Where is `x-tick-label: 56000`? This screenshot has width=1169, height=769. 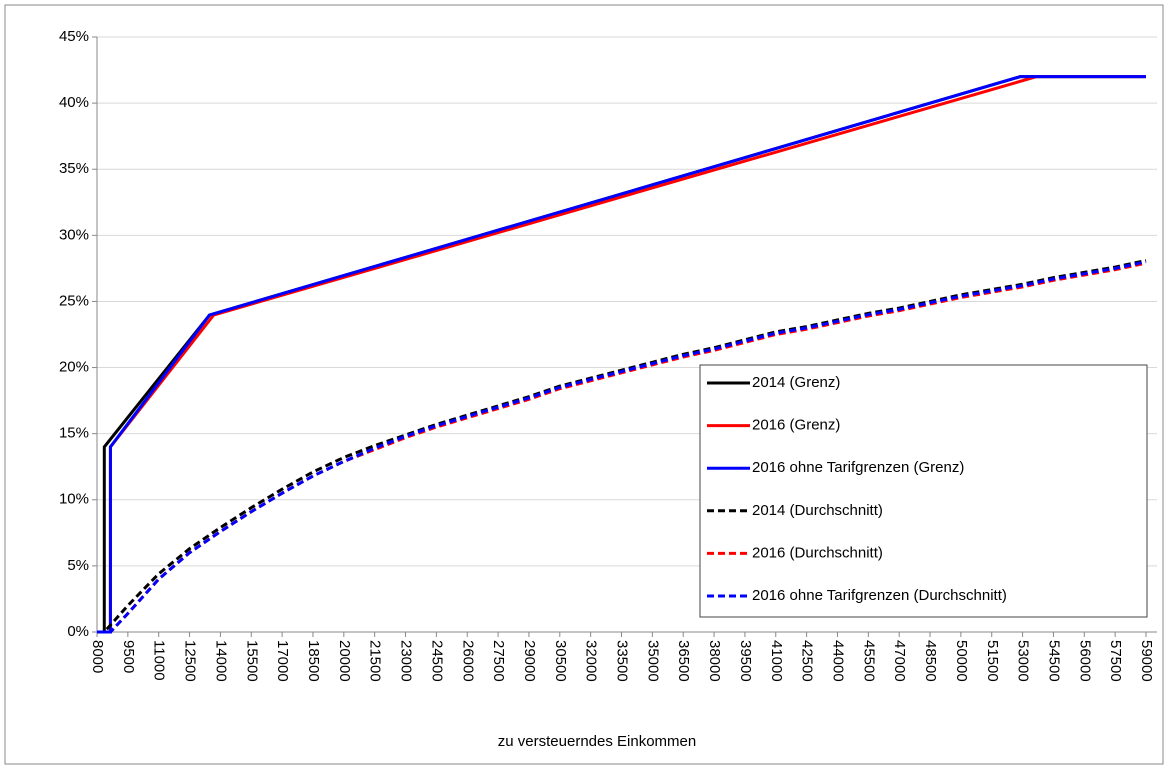 x-tick-label: 56000 is located at coordinates (1084, 661).